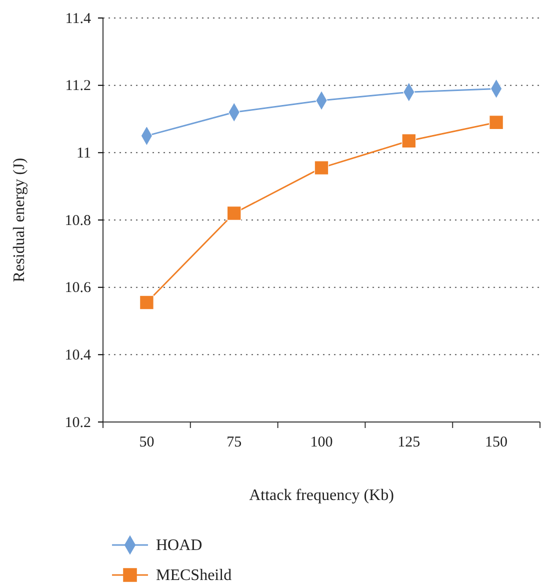 The width and height of the screenshot is (542, 587). I want to click on y-tick-label: 11, so click(83, 153).